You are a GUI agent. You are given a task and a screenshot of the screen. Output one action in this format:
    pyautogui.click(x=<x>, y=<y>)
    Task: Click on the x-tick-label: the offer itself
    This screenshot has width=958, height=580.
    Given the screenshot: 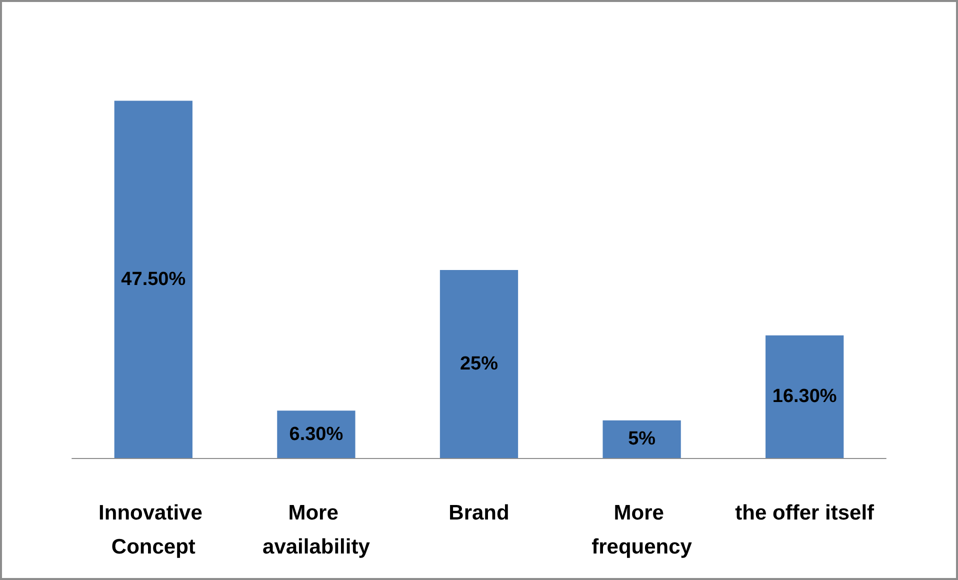 What is the action you would take?
    pyautogui.click(x=805, y=513)
    